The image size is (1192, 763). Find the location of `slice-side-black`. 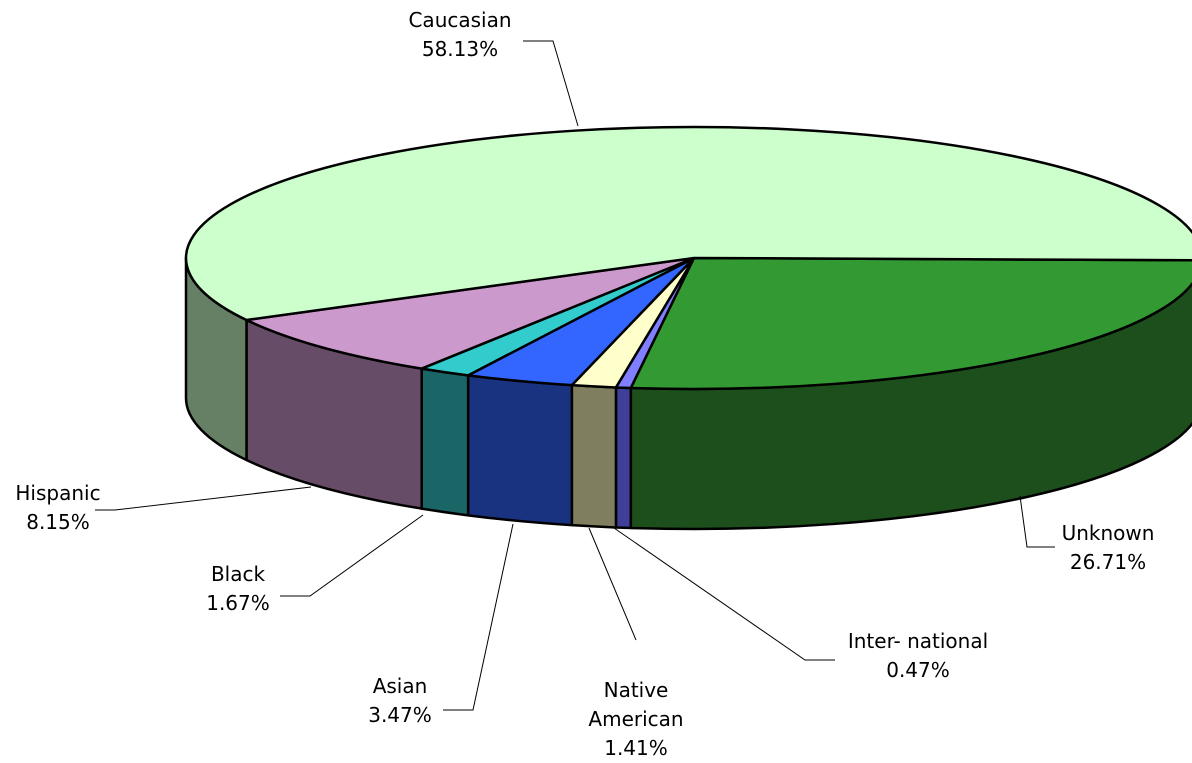

slice-side-black is located at coordinates (445, 442).